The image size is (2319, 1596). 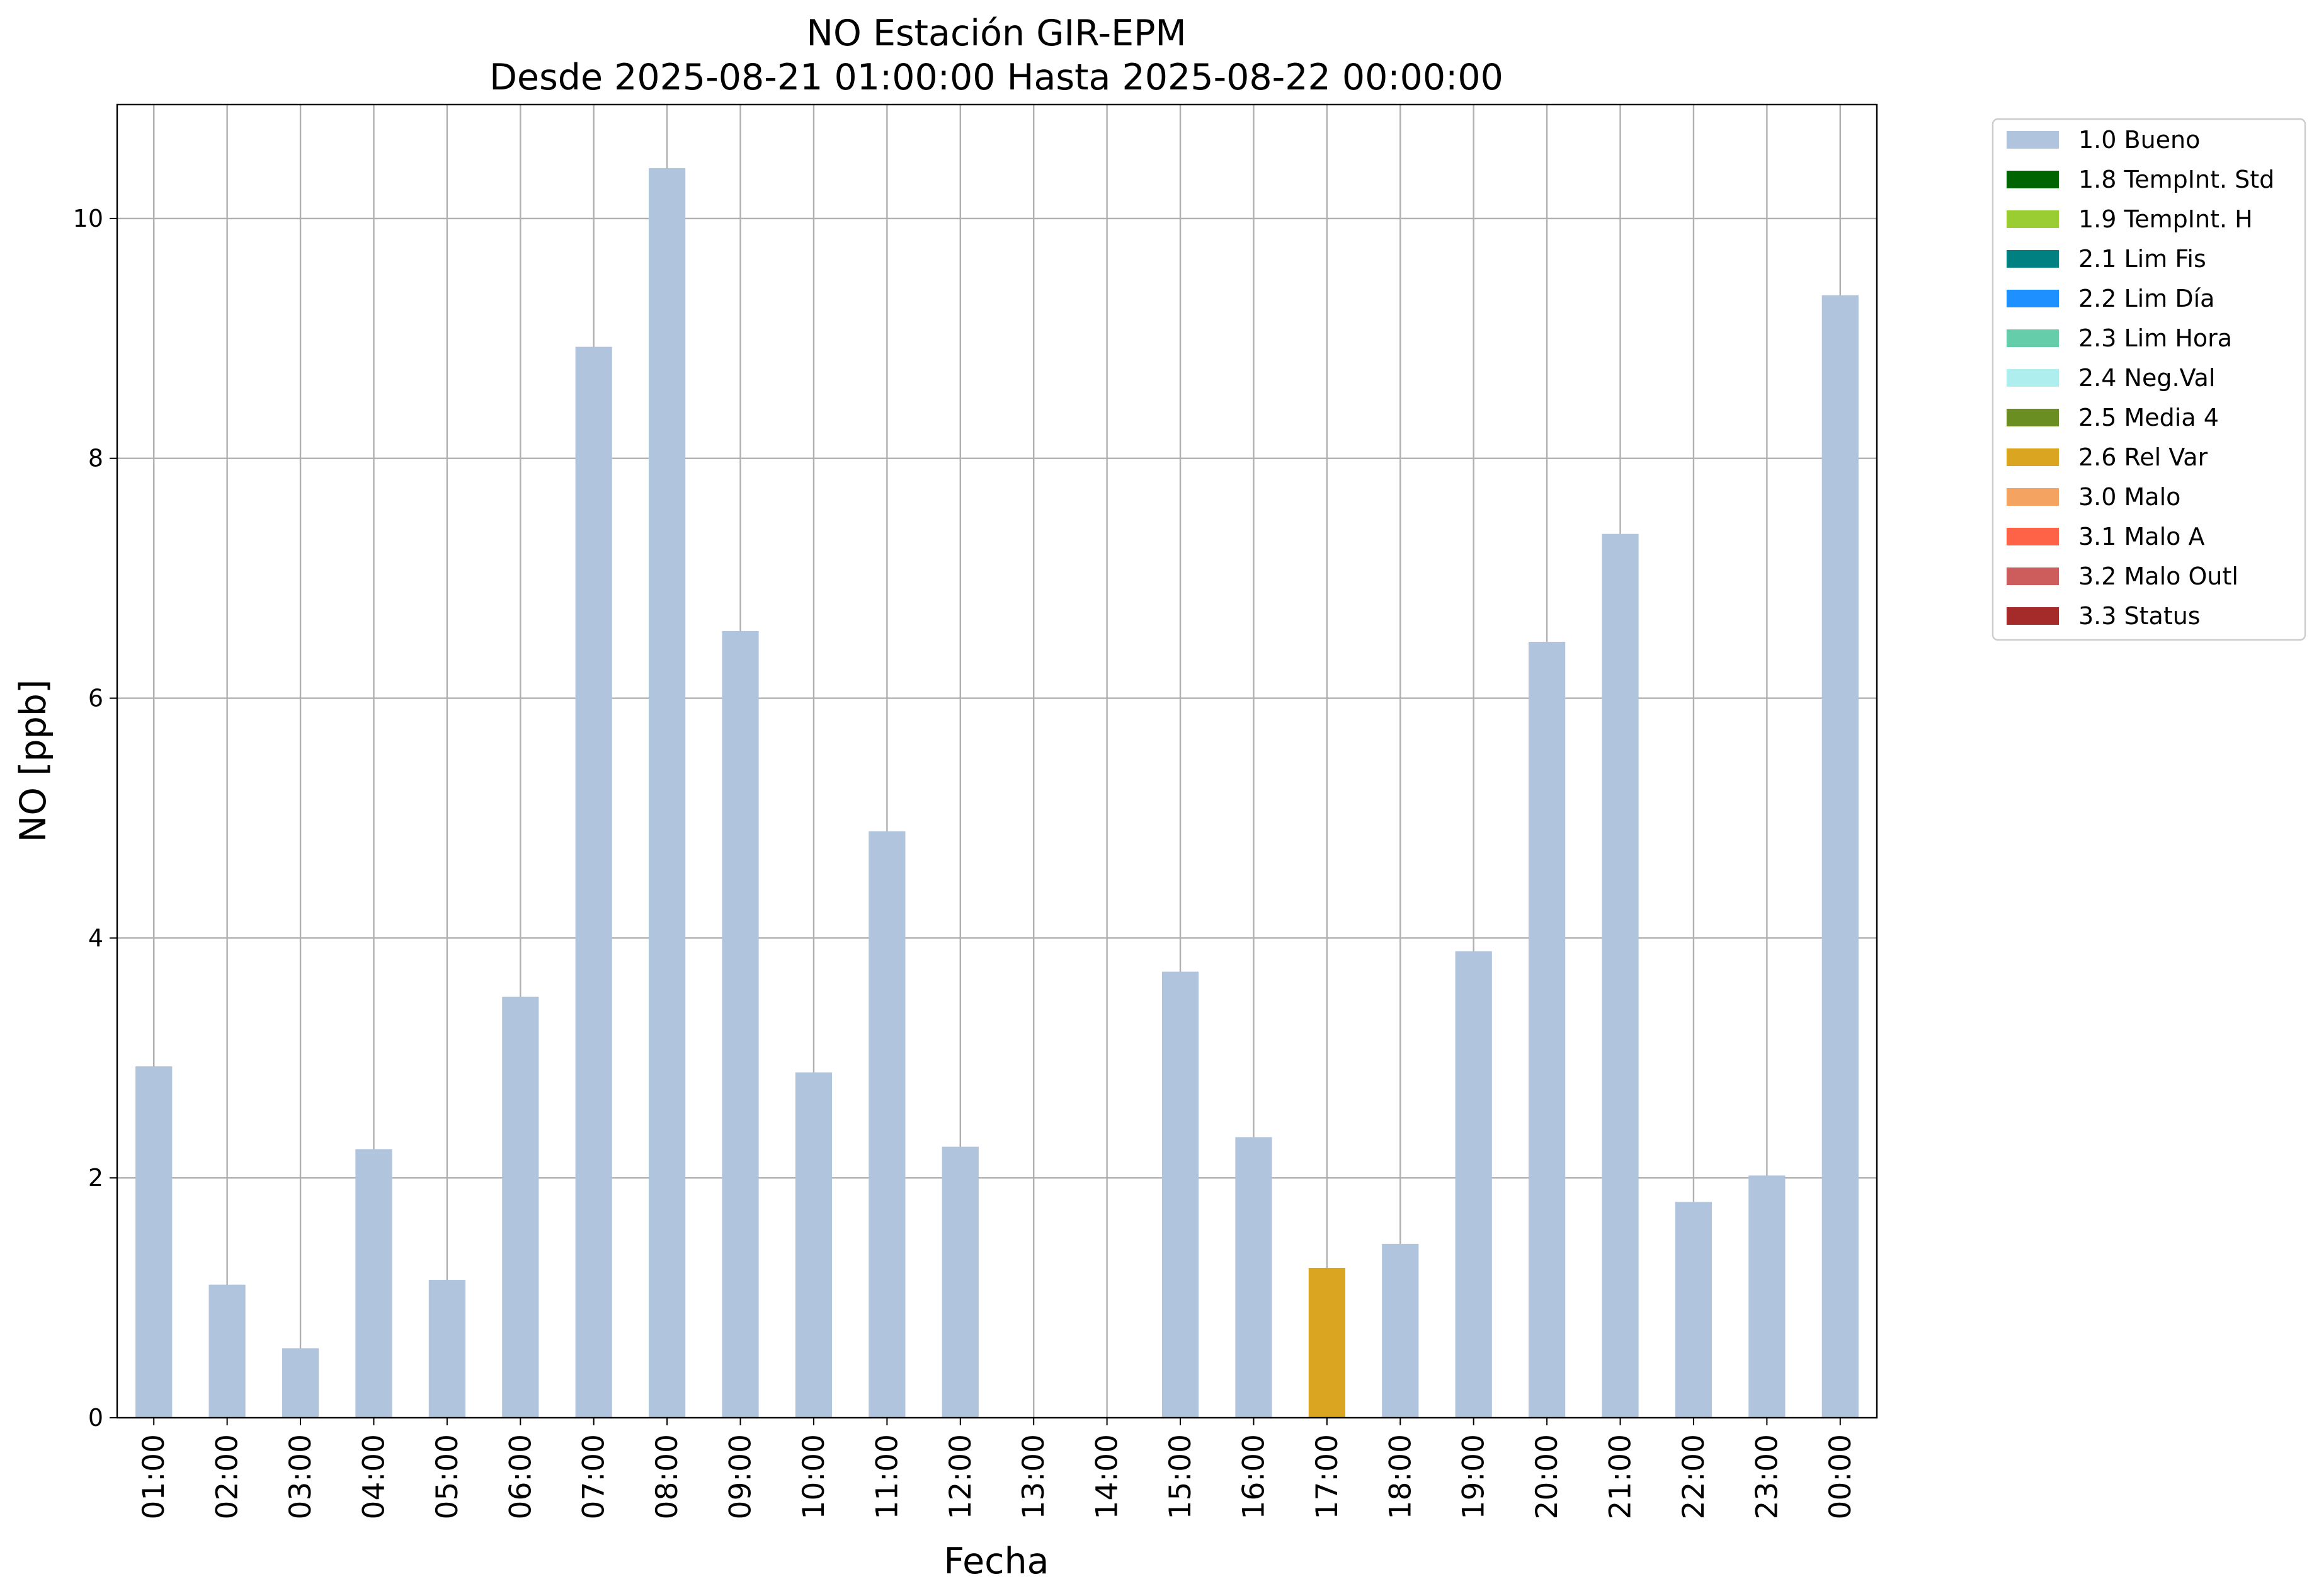 I want to click on x-tick-label: 01:00, so click(x=154, y=1476).